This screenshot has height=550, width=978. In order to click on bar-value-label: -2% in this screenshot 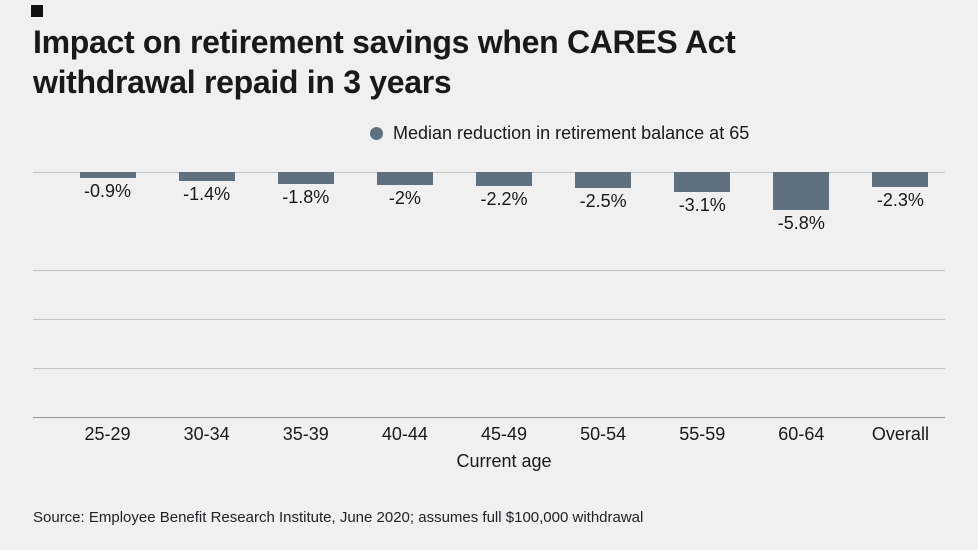, I will do `click(404, 198)`.